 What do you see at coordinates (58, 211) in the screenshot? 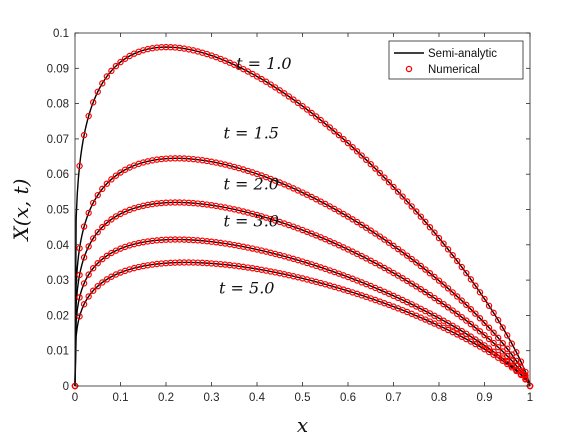
I see `y-tick-label: 0.05` at bounding box center [58, 211].